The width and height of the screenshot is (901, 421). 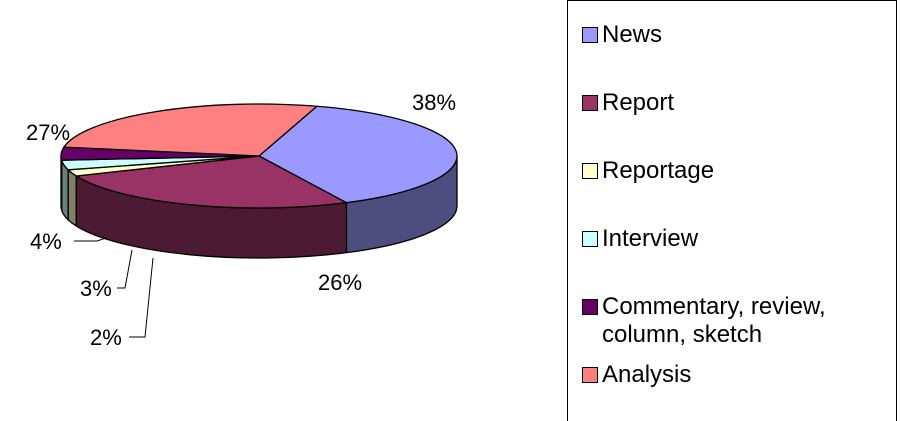 What do you see at coordinates (46, 241) in the screenshot?
I see `data-label-commentary: 4%` at bounding box center [46, 241].